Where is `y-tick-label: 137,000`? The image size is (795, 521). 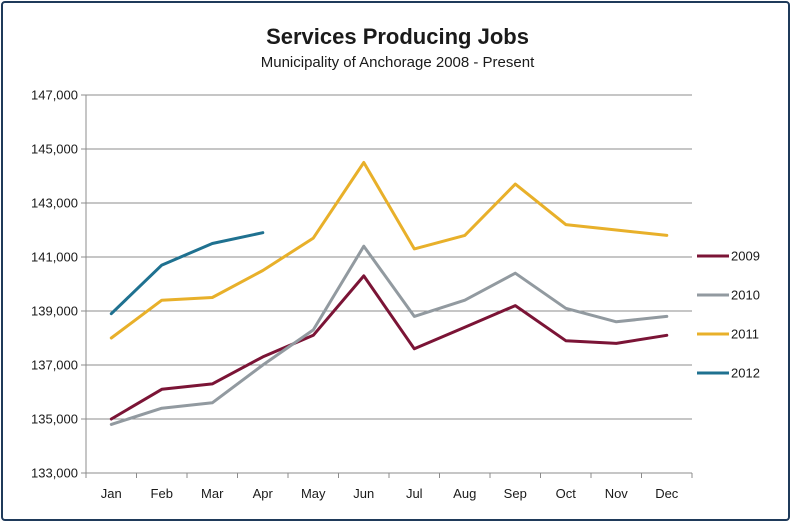 y-tick-label: 137,000 is located at coordinates (54, 365).